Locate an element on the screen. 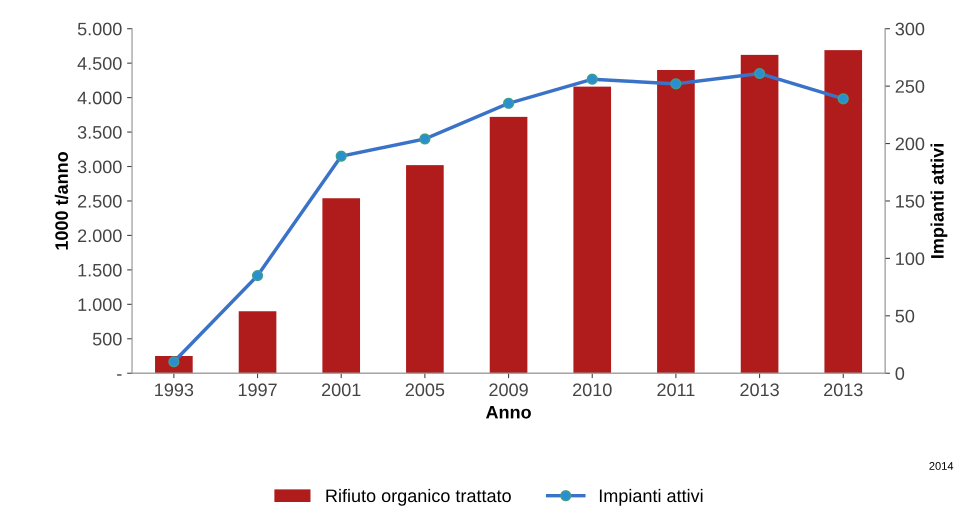 The height and width of the screenshot is (522, 978). legend-label: Rifiuto organico trattato is located at coordinates (418, 497).